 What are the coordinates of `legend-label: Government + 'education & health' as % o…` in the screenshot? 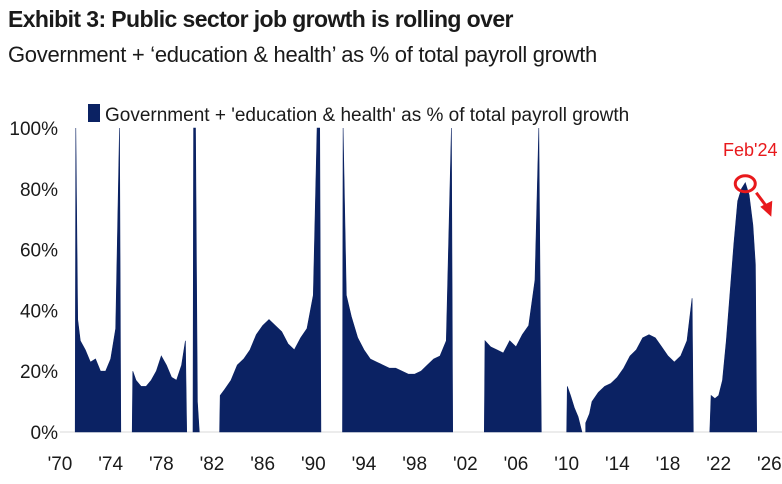 It's located at (367, 115).